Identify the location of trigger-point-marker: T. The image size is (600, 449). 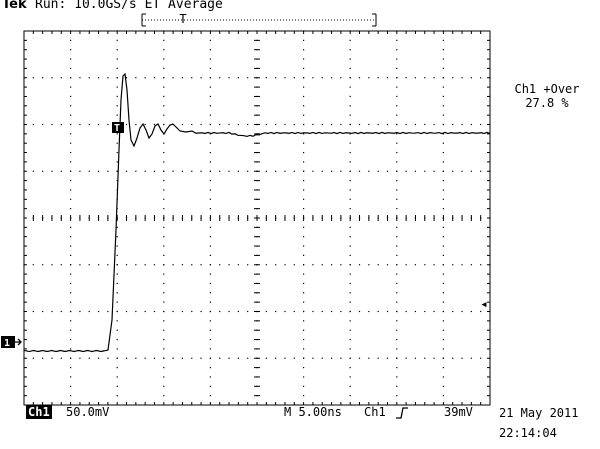
(118, 128).